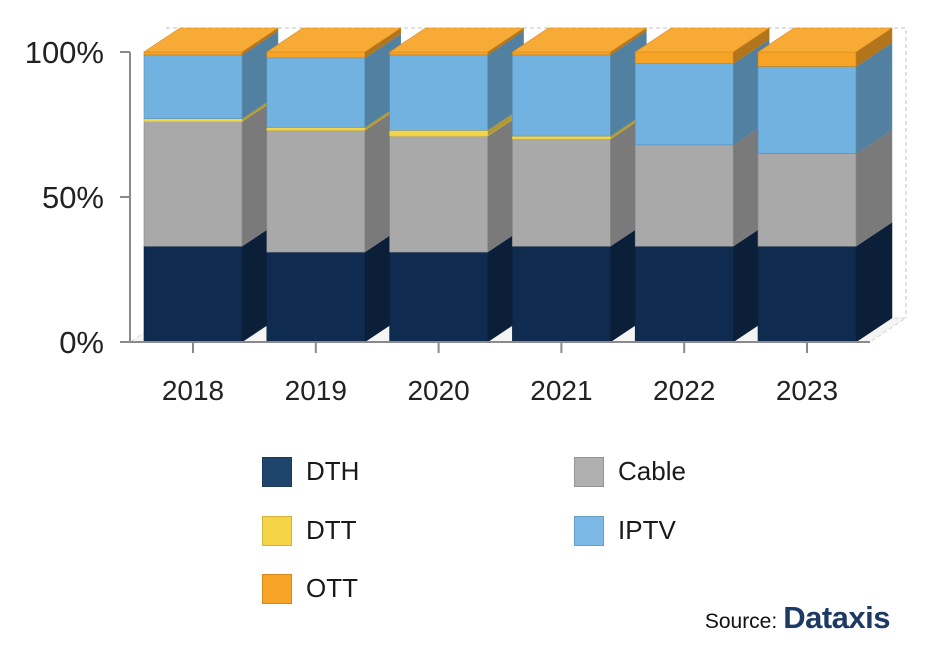 The width and height of the screenshot is (933, 650). I want to click on bar-iptv-2022, so click(684, 104).